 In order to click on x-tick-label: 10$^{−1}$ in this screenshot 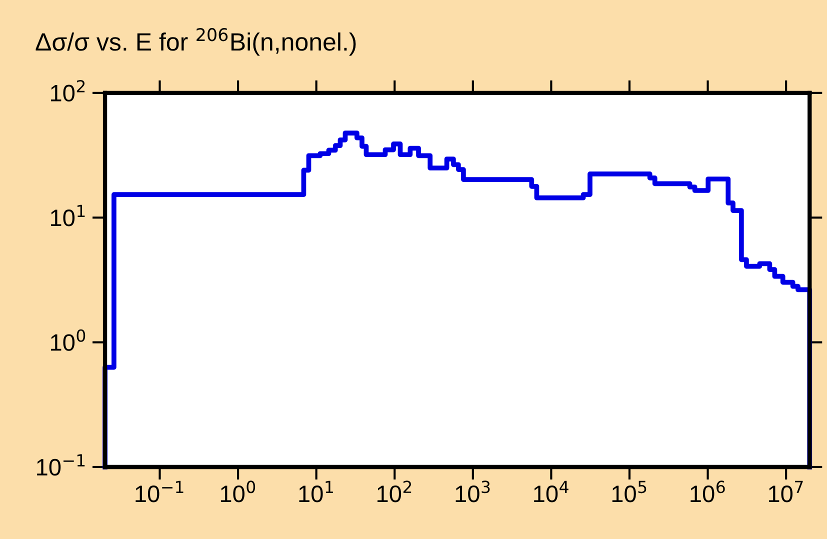, I will do `click(160, 491)`.